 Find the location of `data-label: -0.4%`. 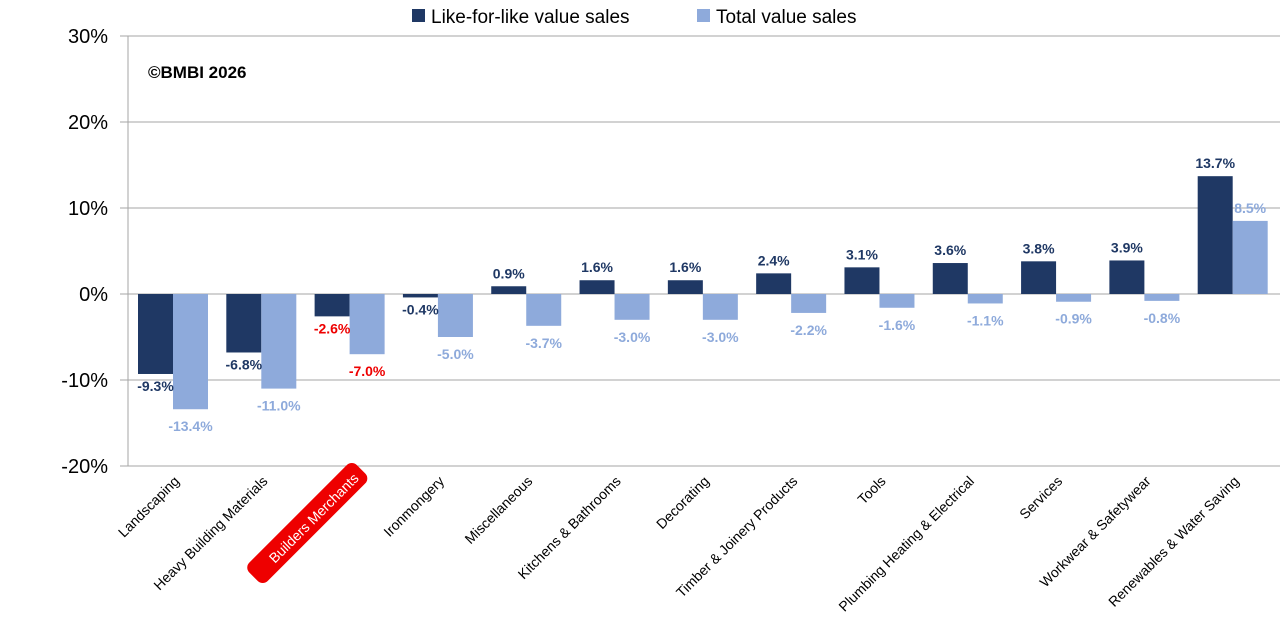

data-label: -0.4% is located at coordinates (420, 309).